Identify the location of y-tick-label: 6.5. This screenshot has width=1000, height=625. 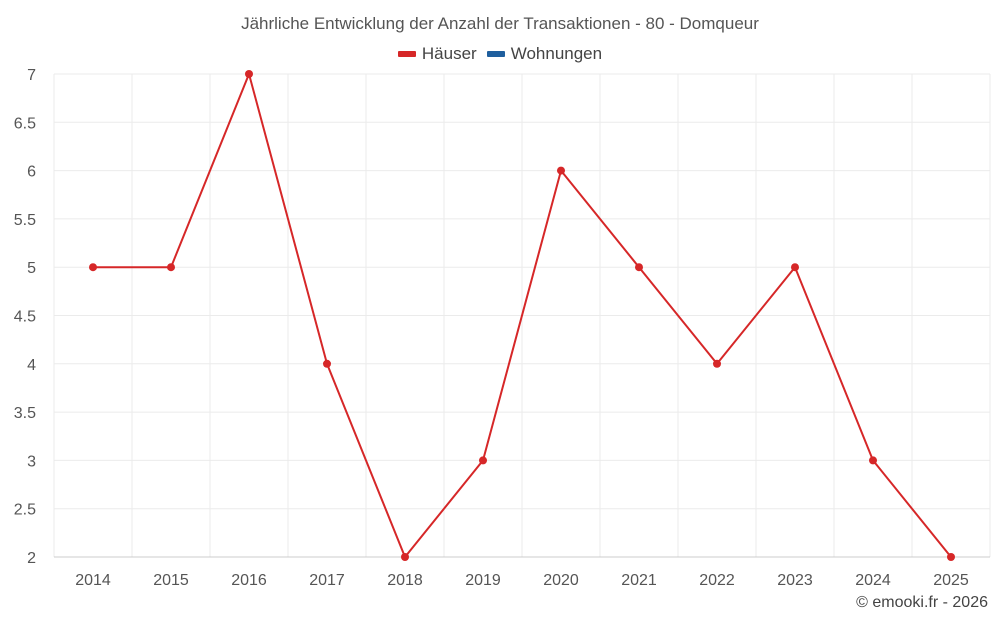
(25, 123).